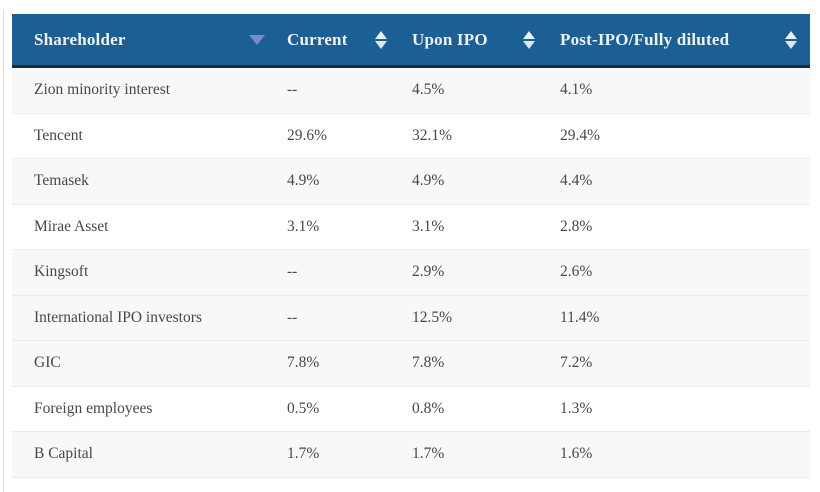 The width and height of the screenshot is (820, 492). Describe the element at coordinates (411, 91) in the screenshot. I see `table-row: Zion minority interest -- 4.5% 4.1%` at that location.